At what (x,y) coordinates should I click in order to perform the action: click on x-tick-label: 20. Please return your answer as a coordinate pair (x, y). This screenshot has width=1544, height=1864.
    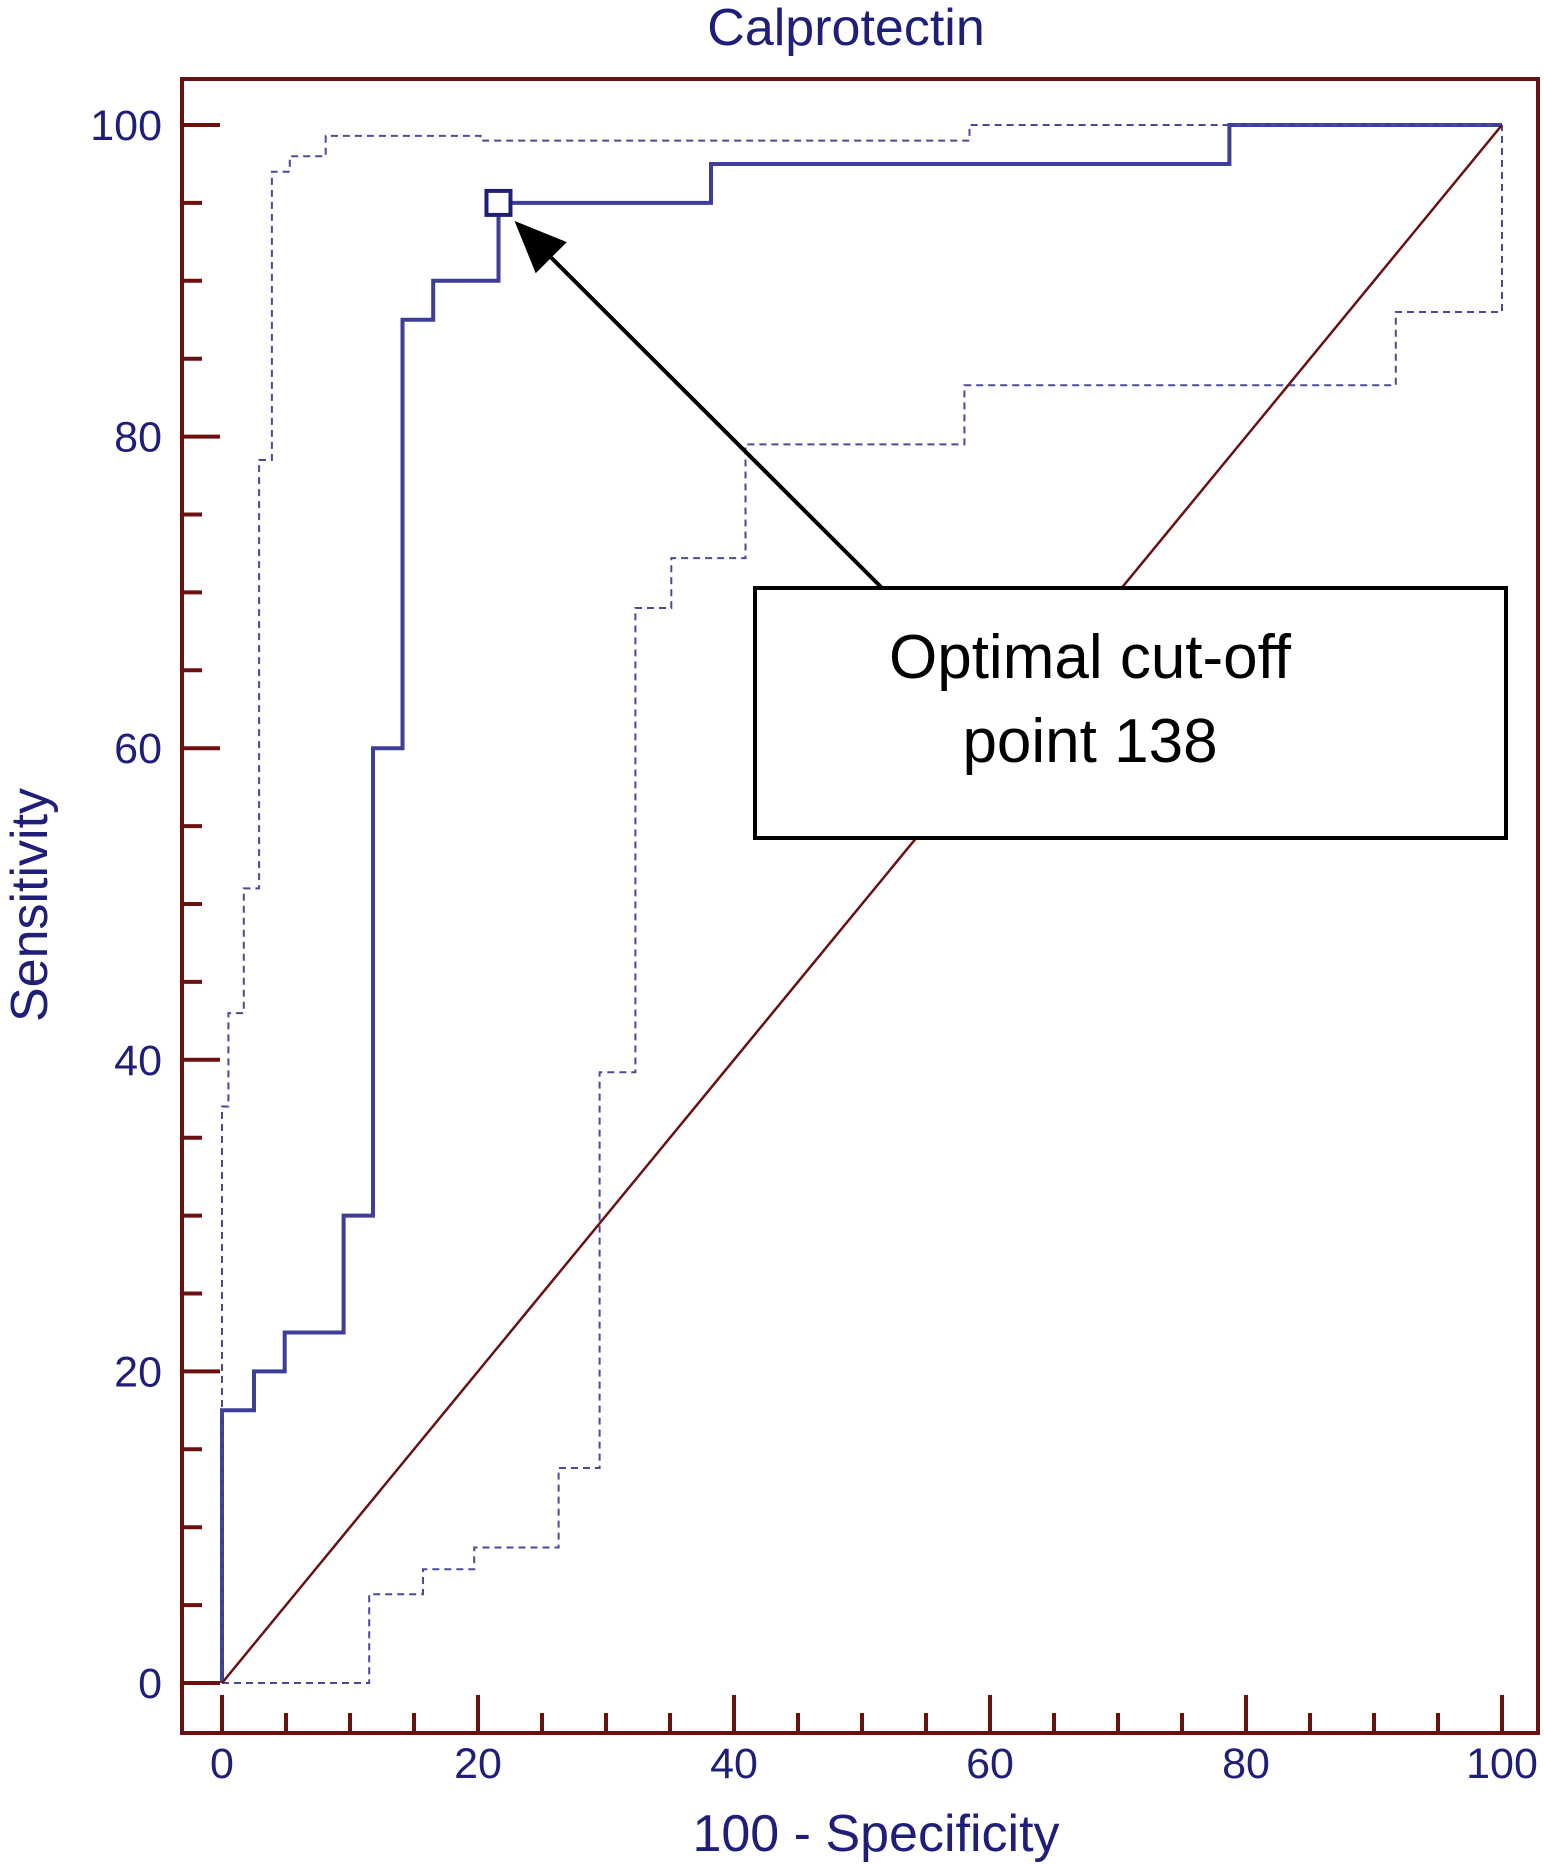
    Looking at the image, I should click on (478, 1764).